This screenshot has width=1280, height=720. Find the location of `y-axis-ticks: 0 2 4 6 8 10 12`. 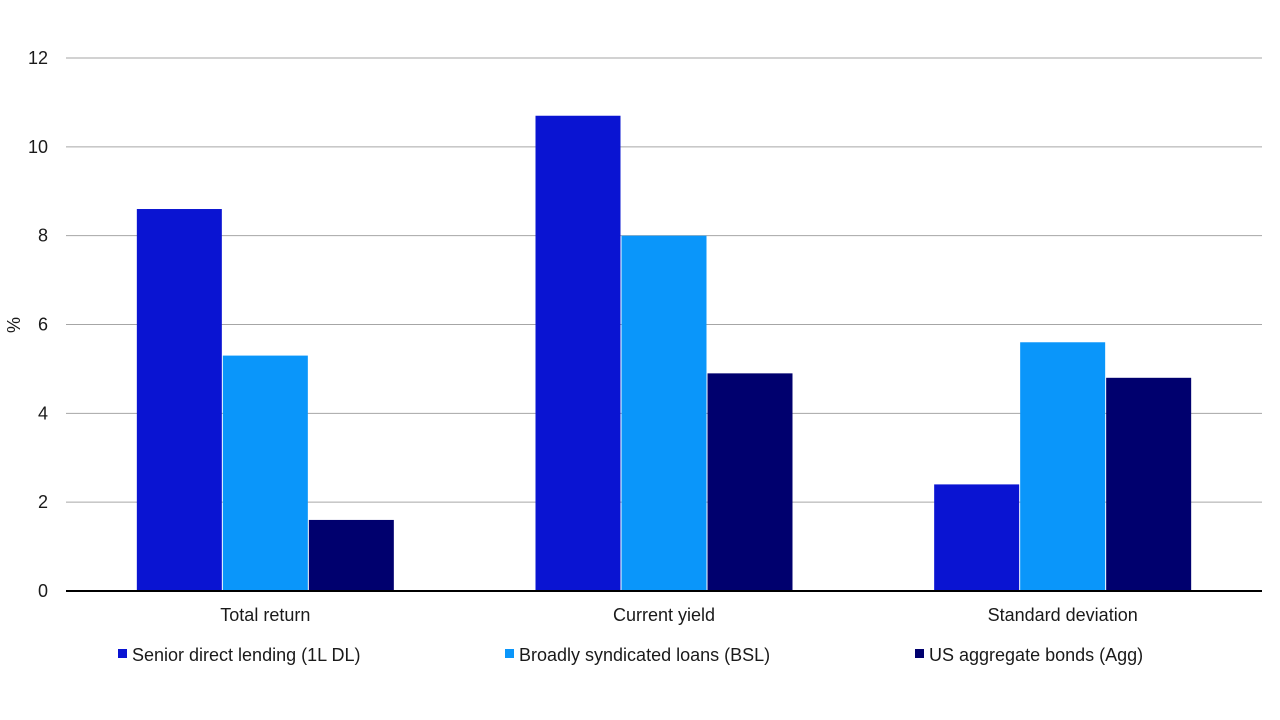

y-axis-ticks: 0 2 4 6 8 10 12 is located at coordinates (38, 324).